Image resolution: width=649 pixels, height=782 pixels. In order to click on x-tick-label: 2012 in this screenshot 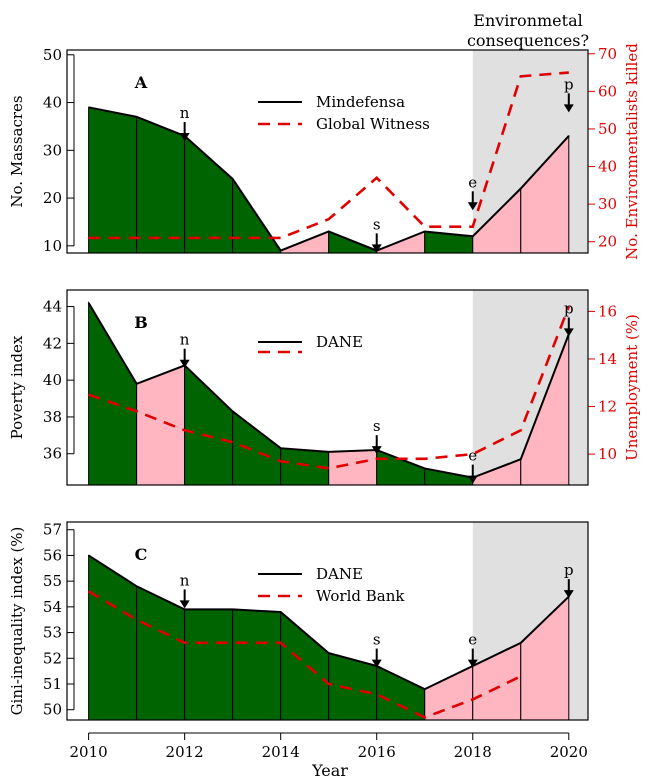, I will do `click(185, 752)`.